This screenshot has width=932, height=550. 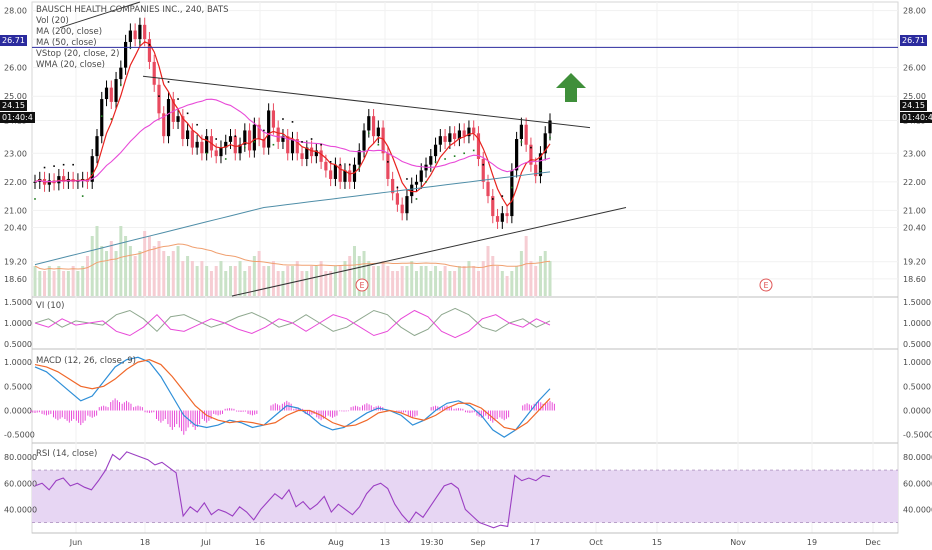 I want to click on y-tick-label-right: 21.00, so click(x=914, y=210).